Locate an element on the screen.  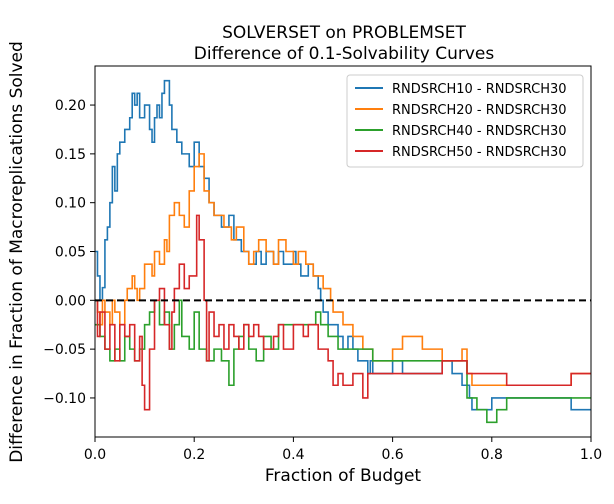
x-axis-label: Fraction of Budget is located at coordinates (343, 476).